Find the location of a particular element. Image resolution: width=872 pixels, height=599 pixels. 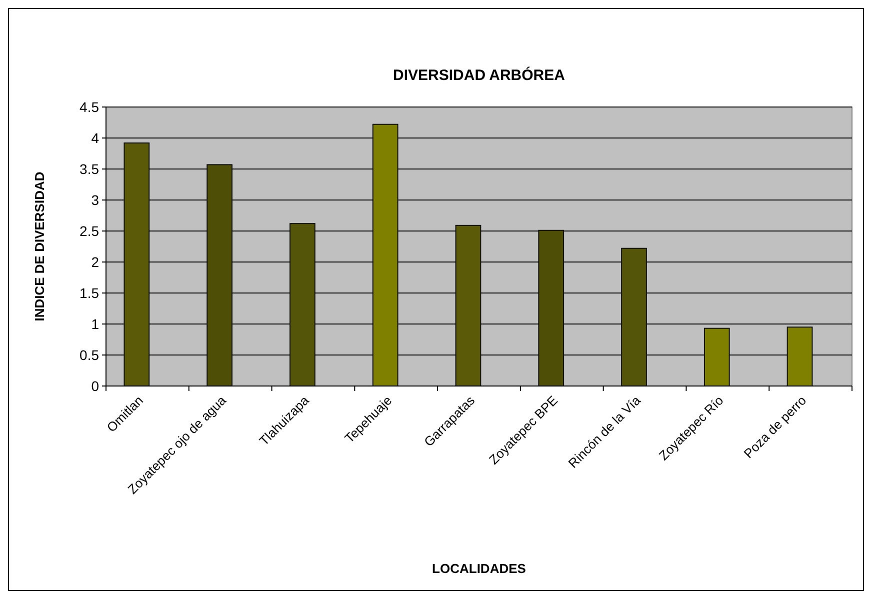

y-axis-title: INDICE DE DIVERSIDAD is located at coordinates (39, 247).